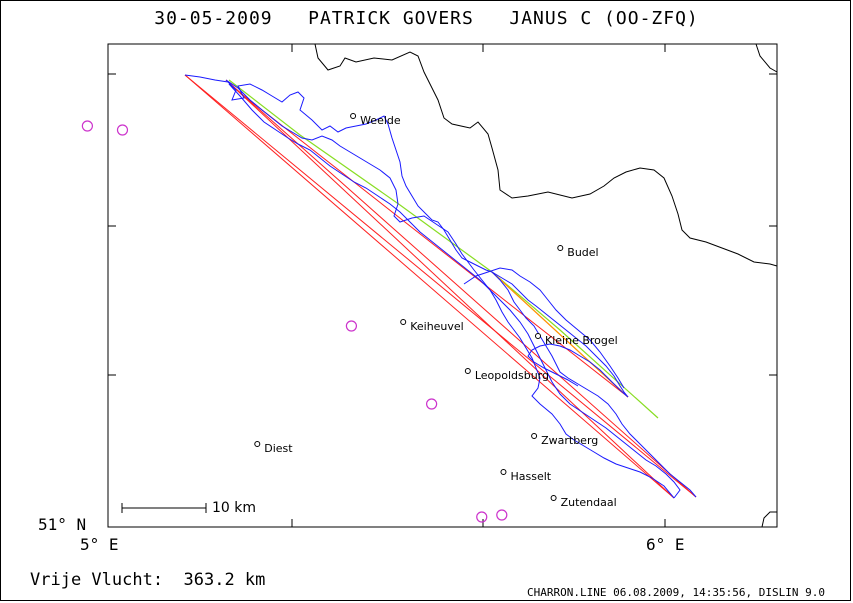 This screenshot has height=603, width=853. What do you see at coordinates (766, 58) in the screenshot?
I see `country-border-ne` at bounding box center [766, 58].